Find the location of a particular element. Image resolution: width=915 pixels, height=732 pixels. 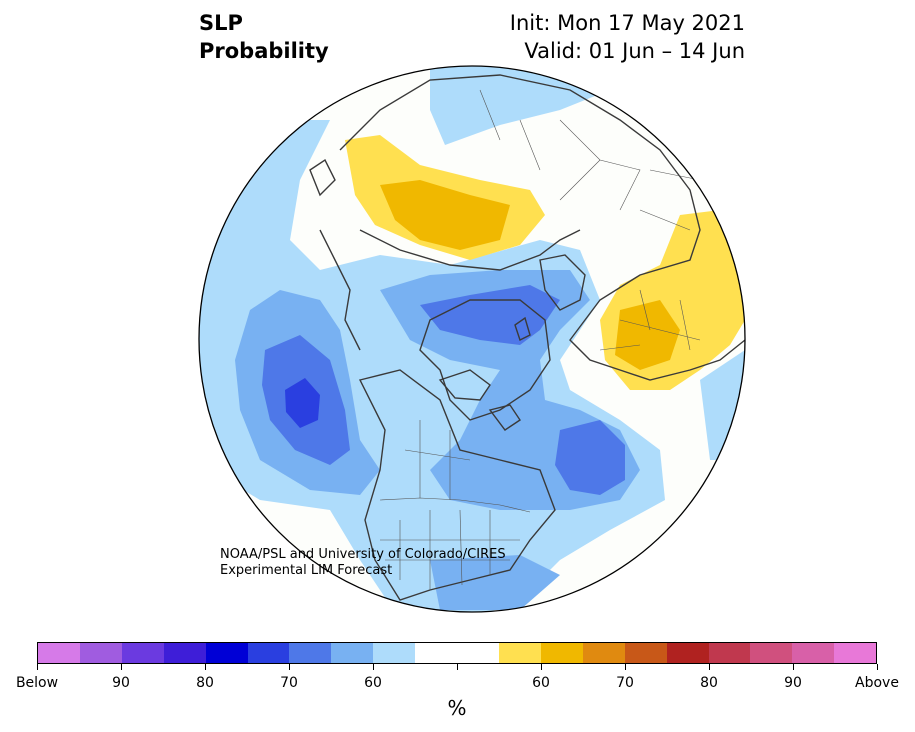

map-title: SLP Probability is located at coordinates (264, 37).